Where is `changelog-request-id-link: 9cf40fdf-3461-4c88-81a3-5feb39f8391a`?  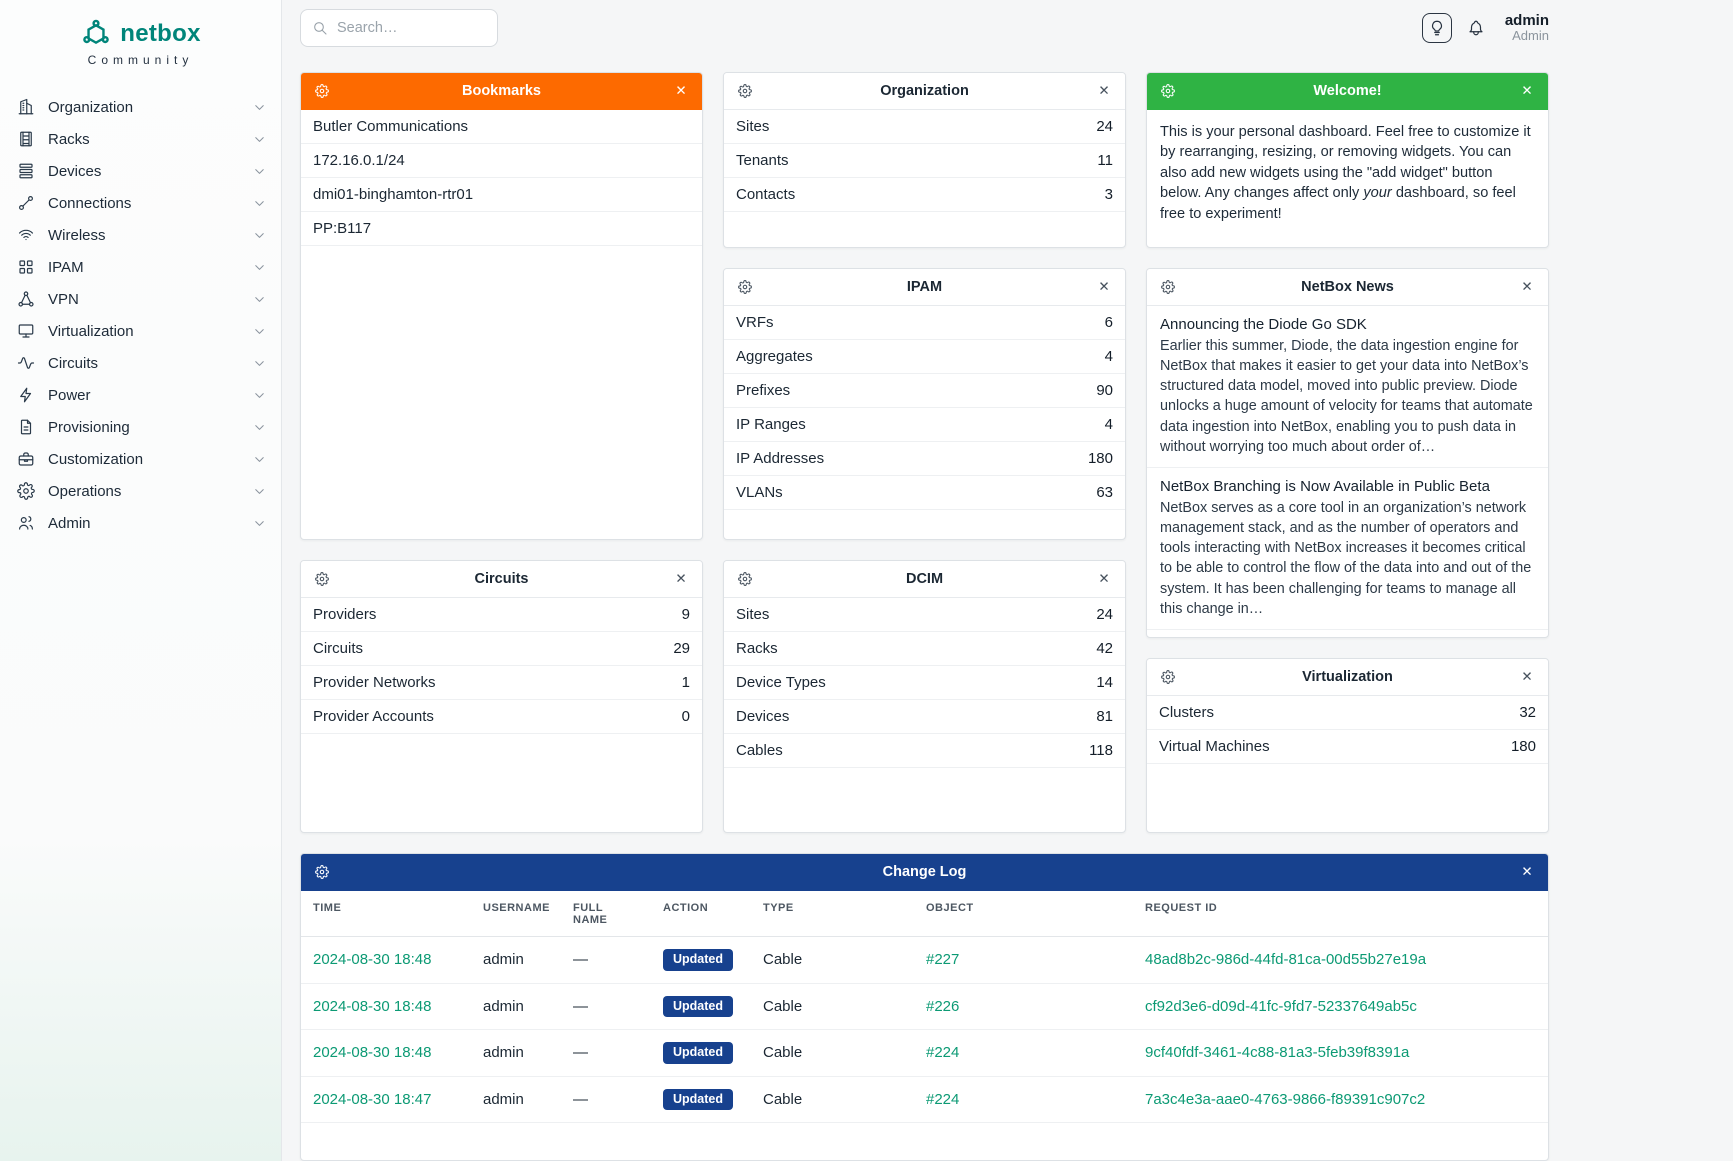
changelog-request-id-link: 9cf40fdf-3461-4c88-81a3-5feb39f8391a is located at coordinates (1277, 1053).